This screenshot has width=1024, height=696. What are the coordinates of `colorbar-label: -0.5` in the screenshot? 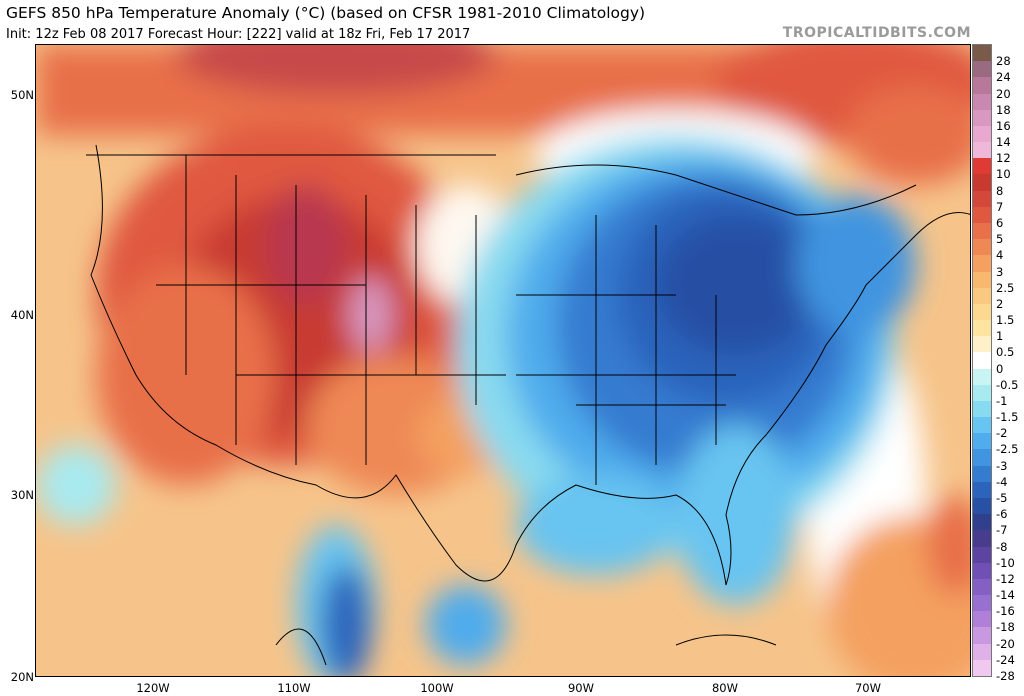 It's located at (1007, 384).